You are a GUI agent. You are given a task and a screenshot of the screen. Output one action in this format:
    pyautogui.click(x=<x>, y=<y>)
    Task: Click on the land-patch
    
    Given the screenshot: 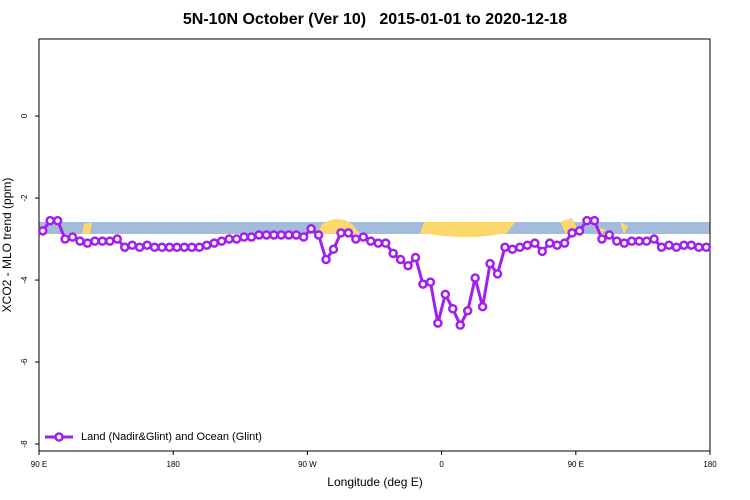 What is the action you would take?
    pyautogui.click(x=87, y=228)
    